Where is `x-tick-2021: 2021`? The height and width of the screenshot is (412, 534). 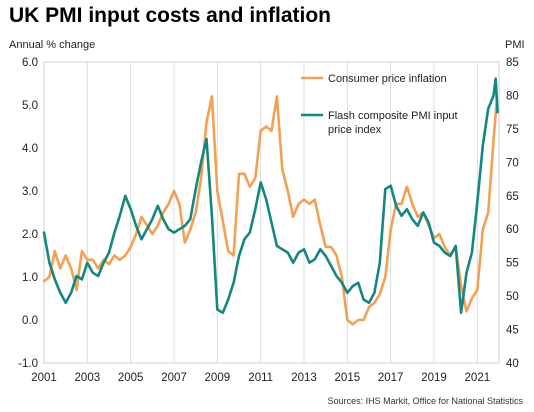 x-tick-2021: 2021 is located at coordinates (478, 378).